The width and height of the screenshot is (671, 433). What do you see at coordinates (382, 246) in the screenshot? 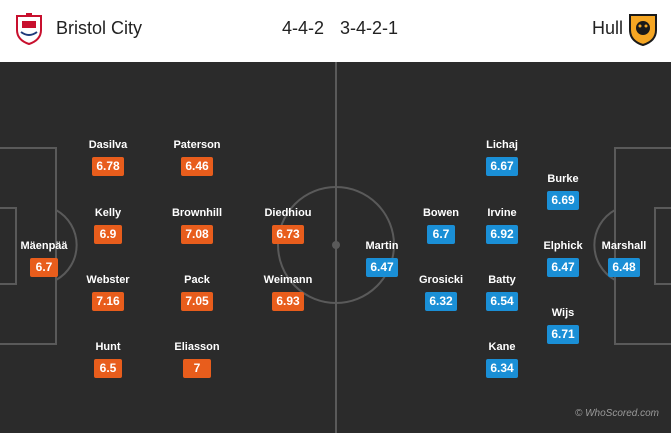
I see `player-name: Martin` at bounding box center [382, 246].